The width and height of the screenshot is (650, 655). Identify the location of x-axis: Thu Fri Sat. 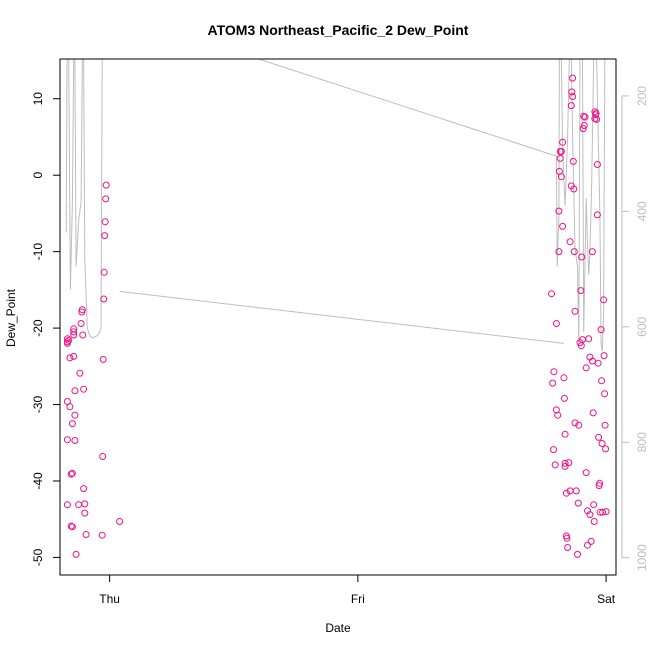
(357, 590).